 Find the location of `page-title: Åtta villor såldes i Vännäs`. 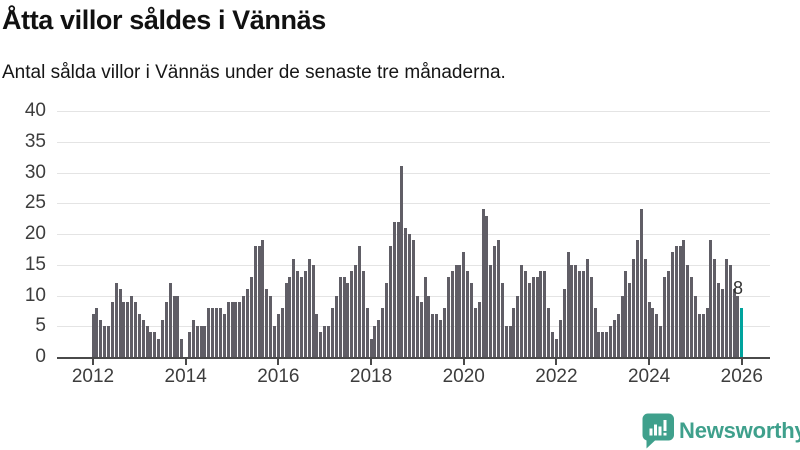

page-title: Åtta villor såldes i Vännäs is located at coordinates (164, 20).